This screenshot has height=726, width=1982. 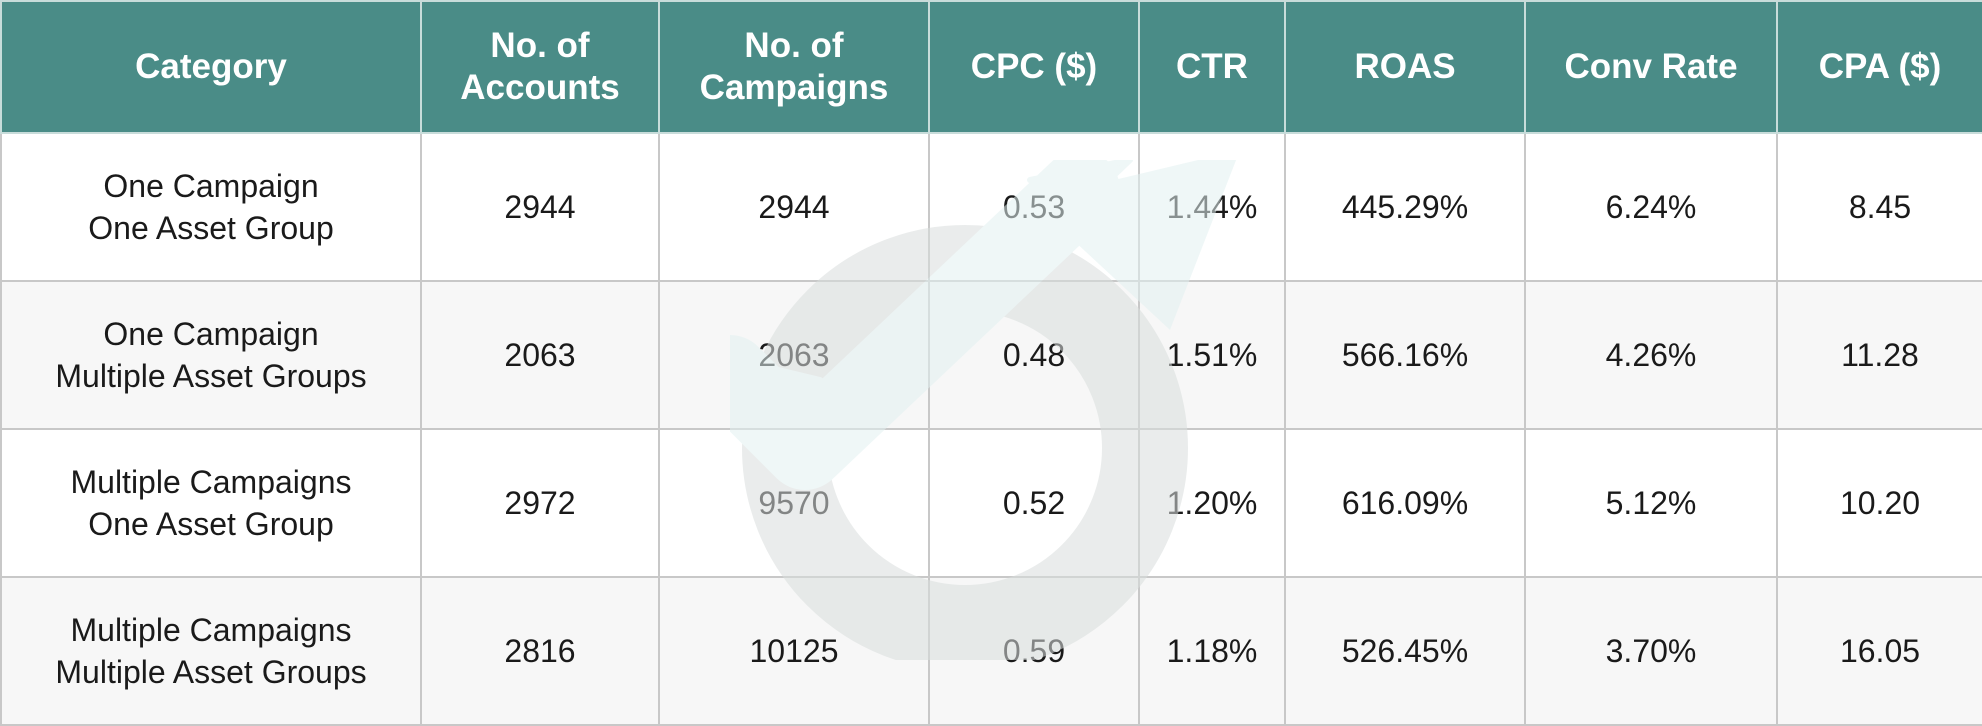 I want to click on category-cell: Multiple Campaigns Multiple Asset Groups, so click(x=211, y=651).